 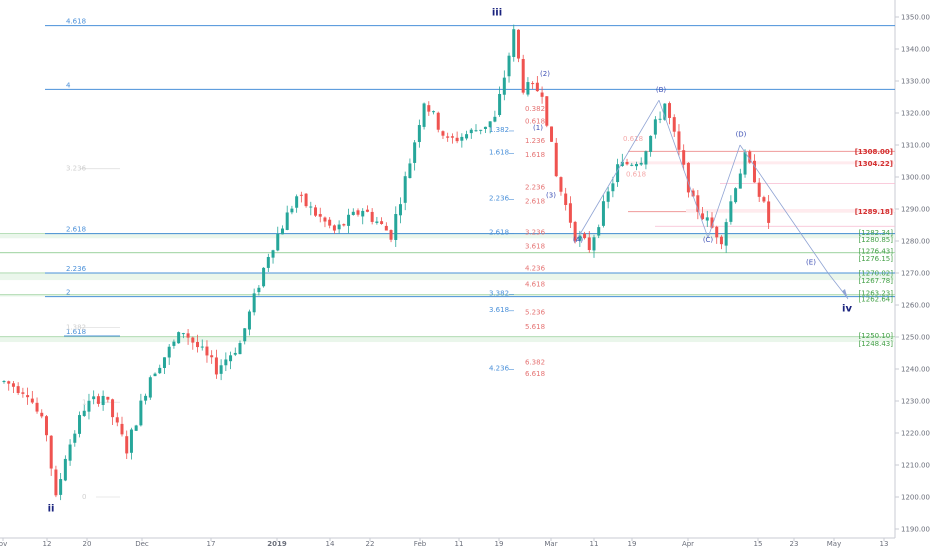 I want to click on price-tick-label: 1280.00, so click(x=915, y=242).